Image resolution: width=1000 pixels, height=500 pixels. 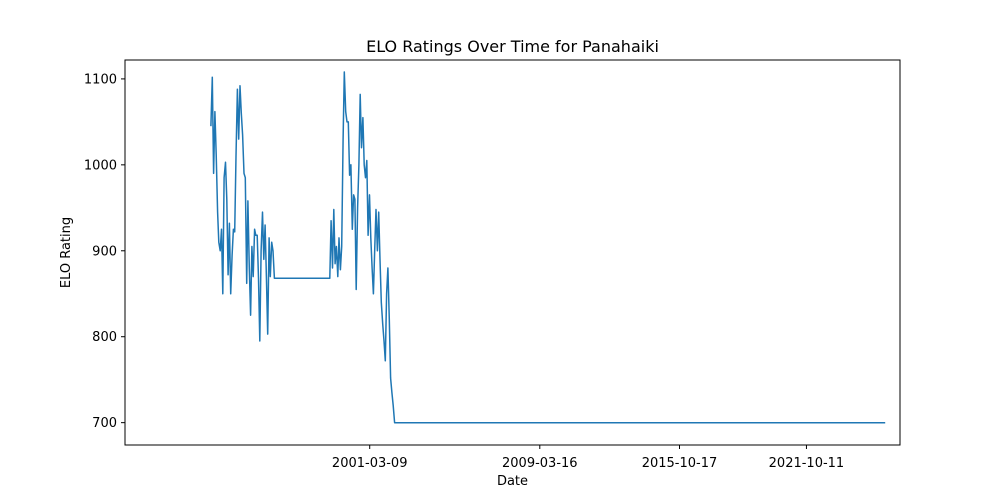 What do you see at coordinates (512, 46) in the screenshot?
I see `chart-title: ELO Ratings Over Time for Panahaiki` at bounding box center [512, 46].